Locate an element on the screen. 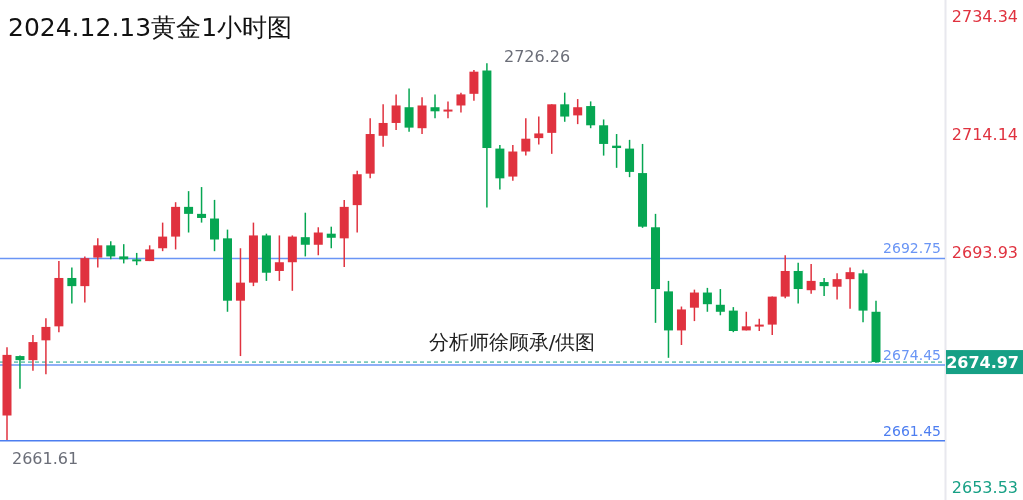  y-tick-label: 2714.14 is located at coordinates (984, 134).